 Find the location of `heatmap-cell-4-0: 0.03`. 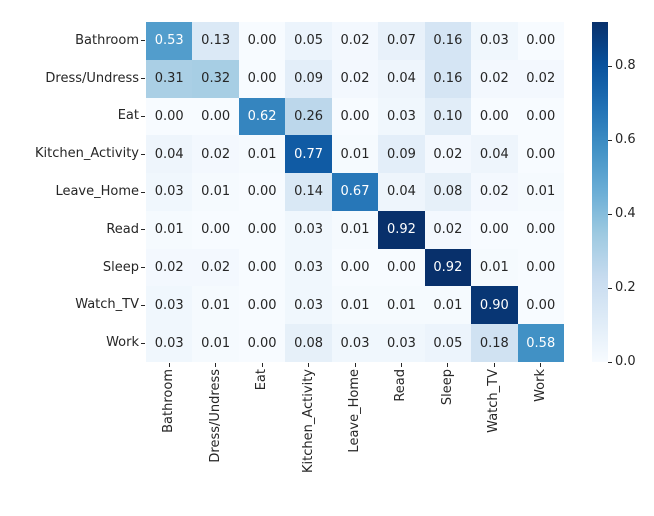

heatmap-cell-4-0: 0.03 is located at coordinates (169, 192).